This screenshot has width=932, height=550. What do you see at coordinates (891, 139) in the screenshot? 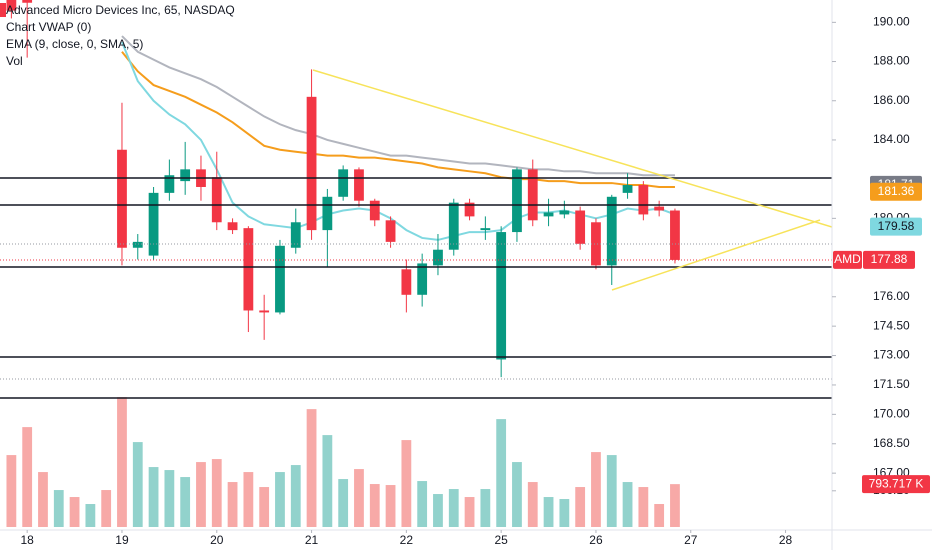
I see `y-tick-label: 184.00` at bounding box center [891, 139].